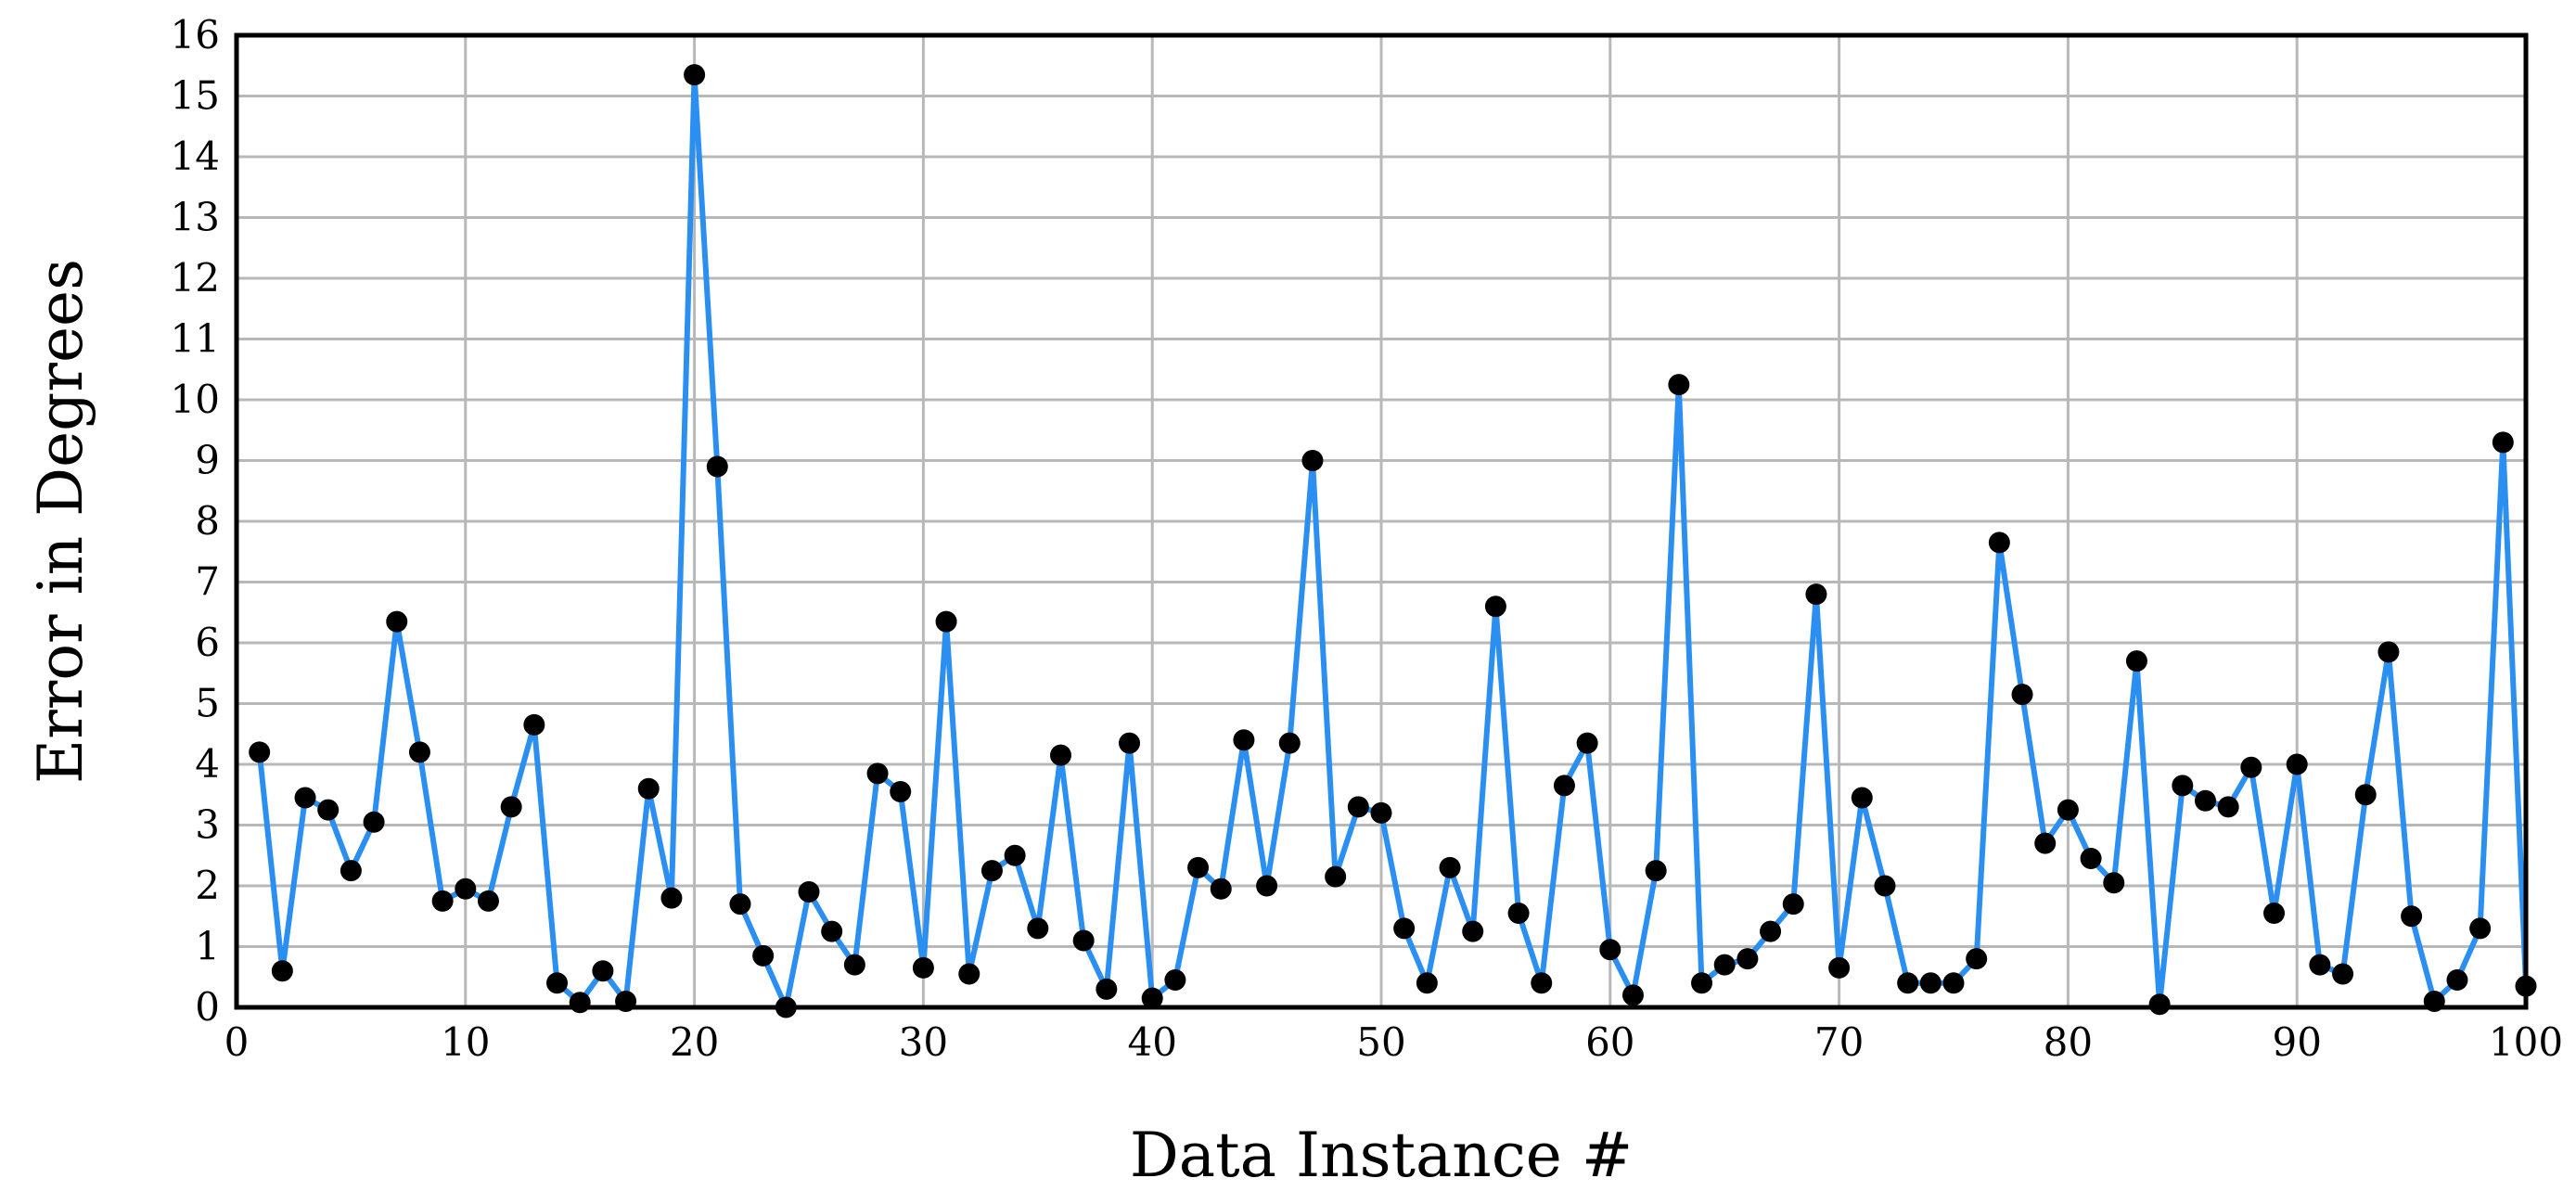  Describe the element at coordinates (1151, 1042) in the screenshot. I see `x-tick-label: 40` at that location.